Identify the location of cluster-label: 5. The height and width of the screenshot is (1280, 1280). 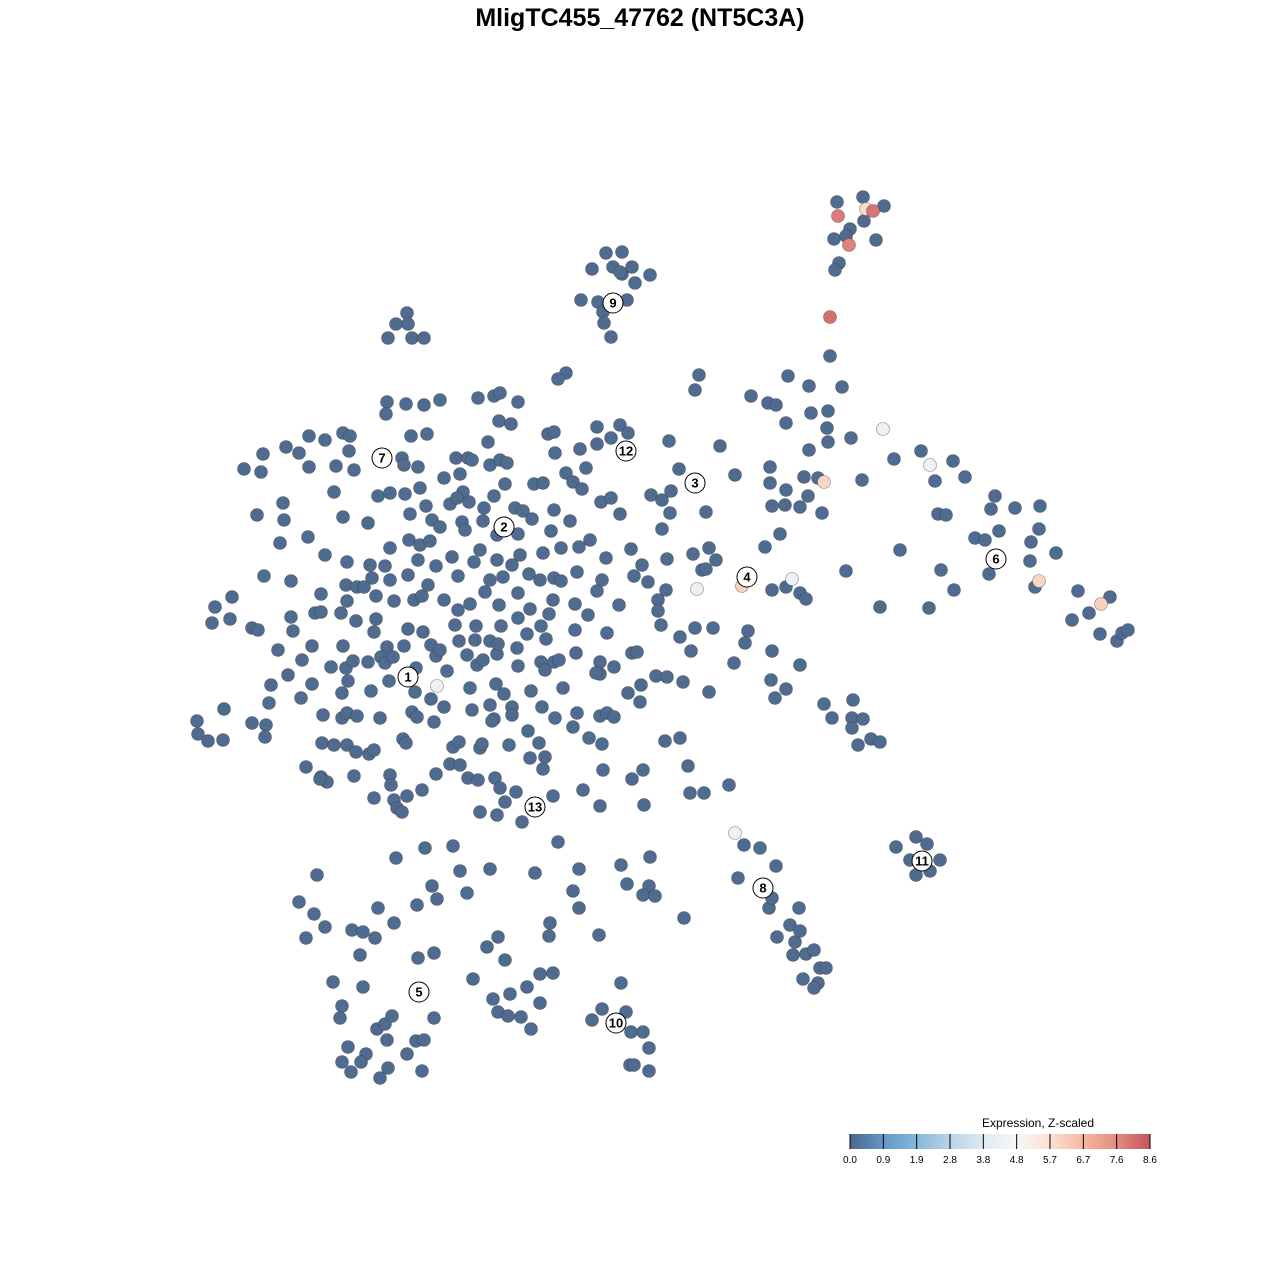
(419, 992).